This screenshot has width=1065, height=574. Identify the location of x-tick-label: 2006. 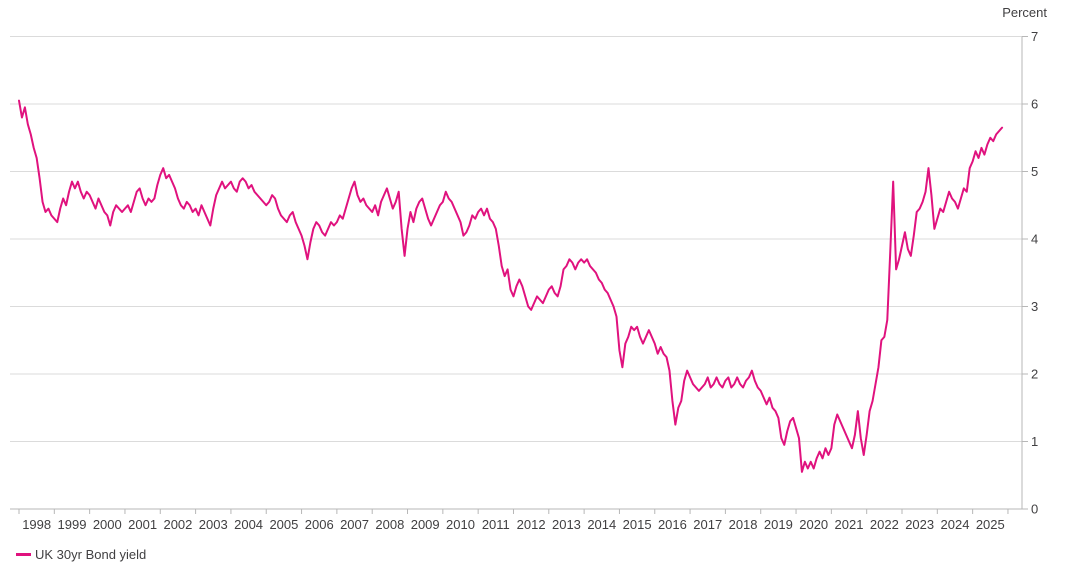
(319, 524).